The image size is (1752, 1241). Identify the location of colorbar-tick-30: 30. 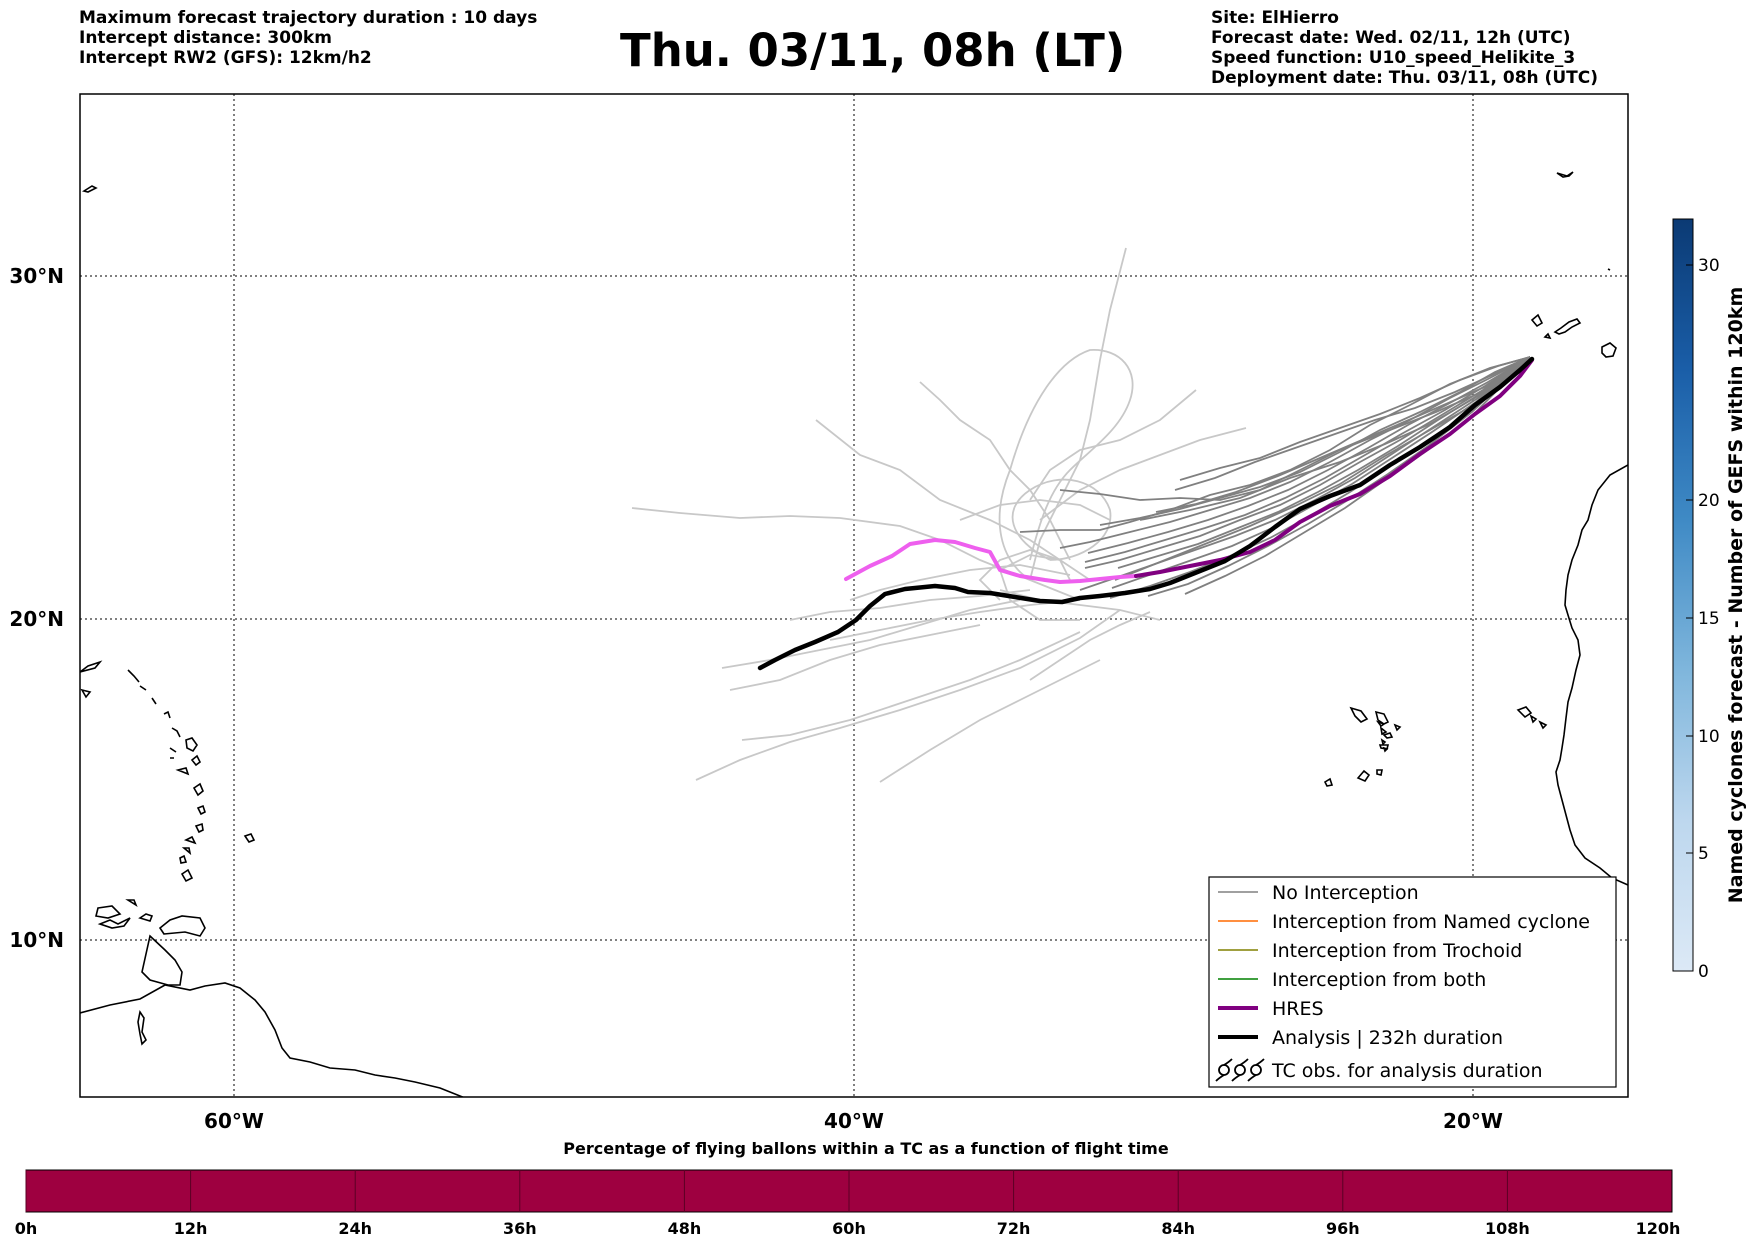
(1709, 266).